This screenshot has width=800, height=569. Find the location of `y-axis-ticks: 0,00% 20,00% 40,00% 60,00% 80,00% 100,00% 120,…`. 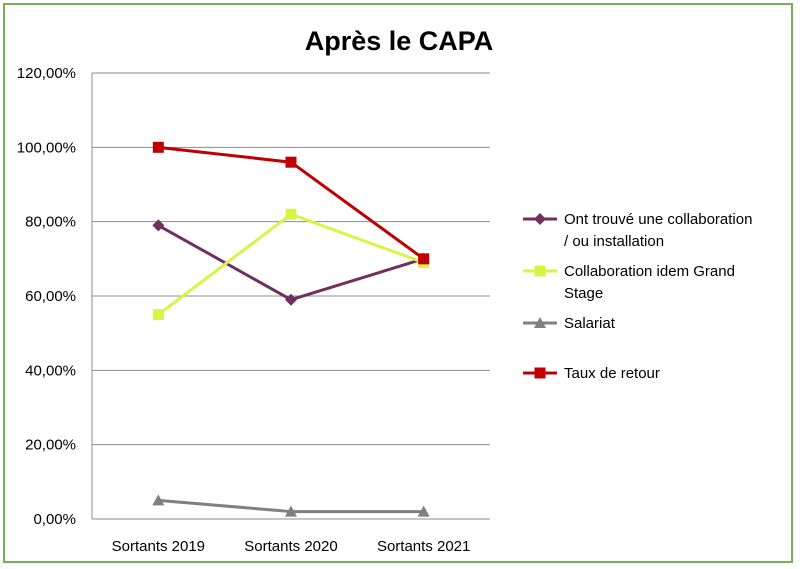

y-axis-ticks: 0,00% 20,00% 40,00% 60,00% 80,00% 100,00% 120,… is located at coordinates (46, 296).